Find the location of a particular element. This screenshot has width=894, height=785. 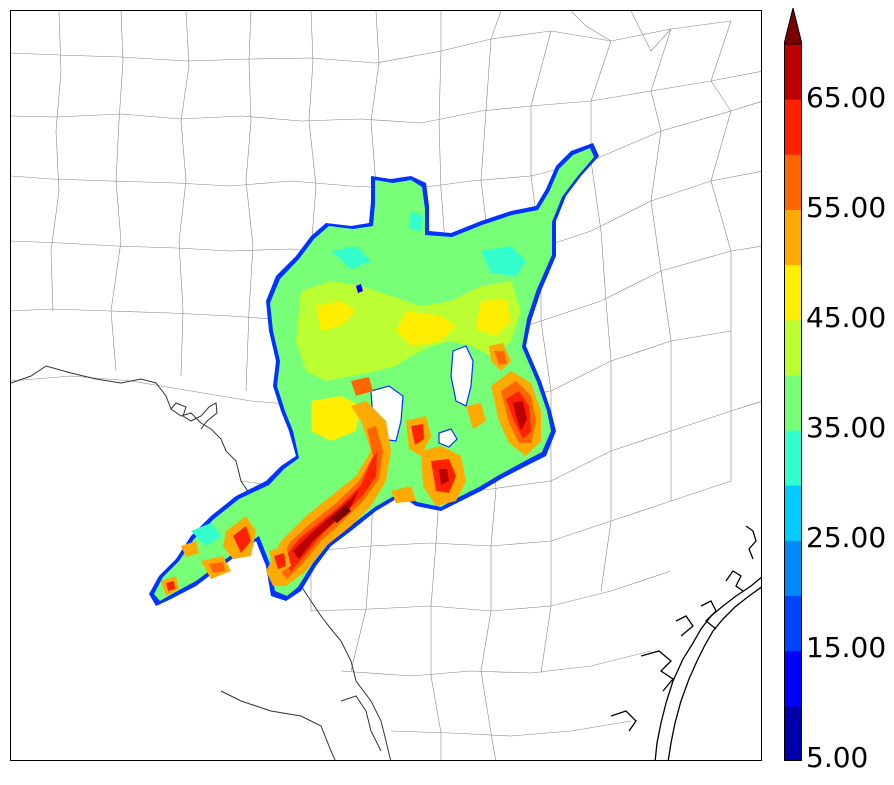

colorbar-label-45: 45.00 is located at coordinates (846, 317).